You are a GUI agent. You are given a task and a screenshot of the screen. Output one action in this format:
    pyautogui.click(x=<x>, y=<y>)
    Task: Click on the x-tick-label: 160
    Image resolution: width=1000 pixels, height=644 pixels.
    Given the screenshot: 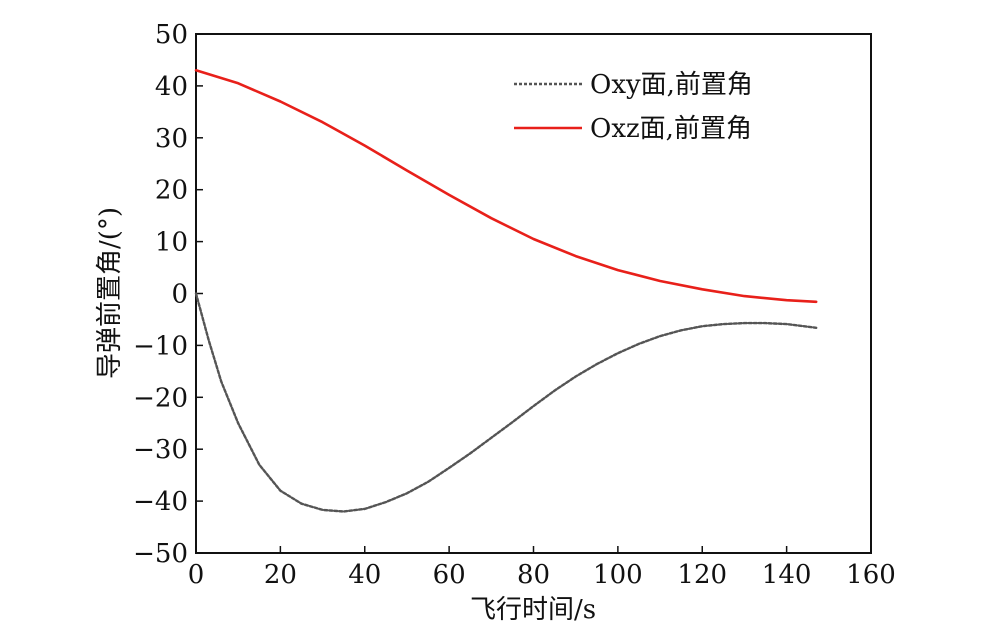 What is the action you would take?
    pyautogui.click(x=871, y=575)
    